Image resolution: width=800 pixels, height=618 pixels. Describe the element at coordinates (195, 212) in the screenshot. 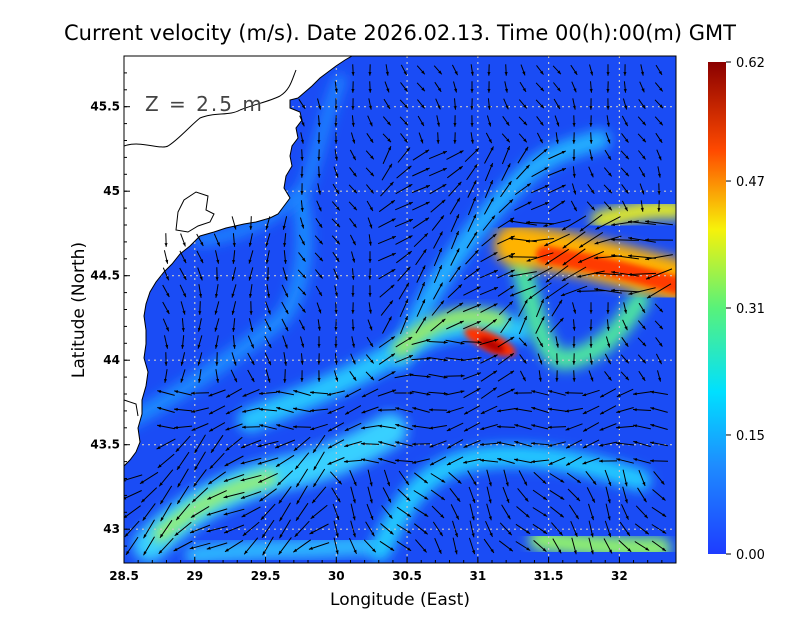

I see `lagoon-outline` at that location.